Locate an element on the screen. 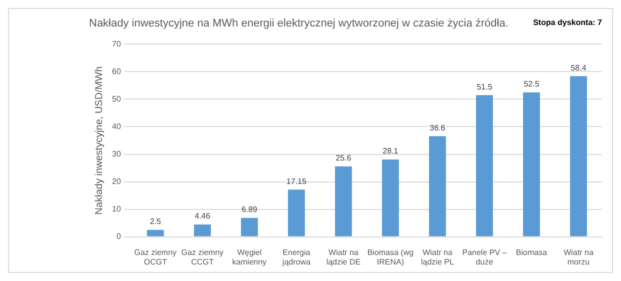  data-label: 51.5 is located at coordinates (484, 87).